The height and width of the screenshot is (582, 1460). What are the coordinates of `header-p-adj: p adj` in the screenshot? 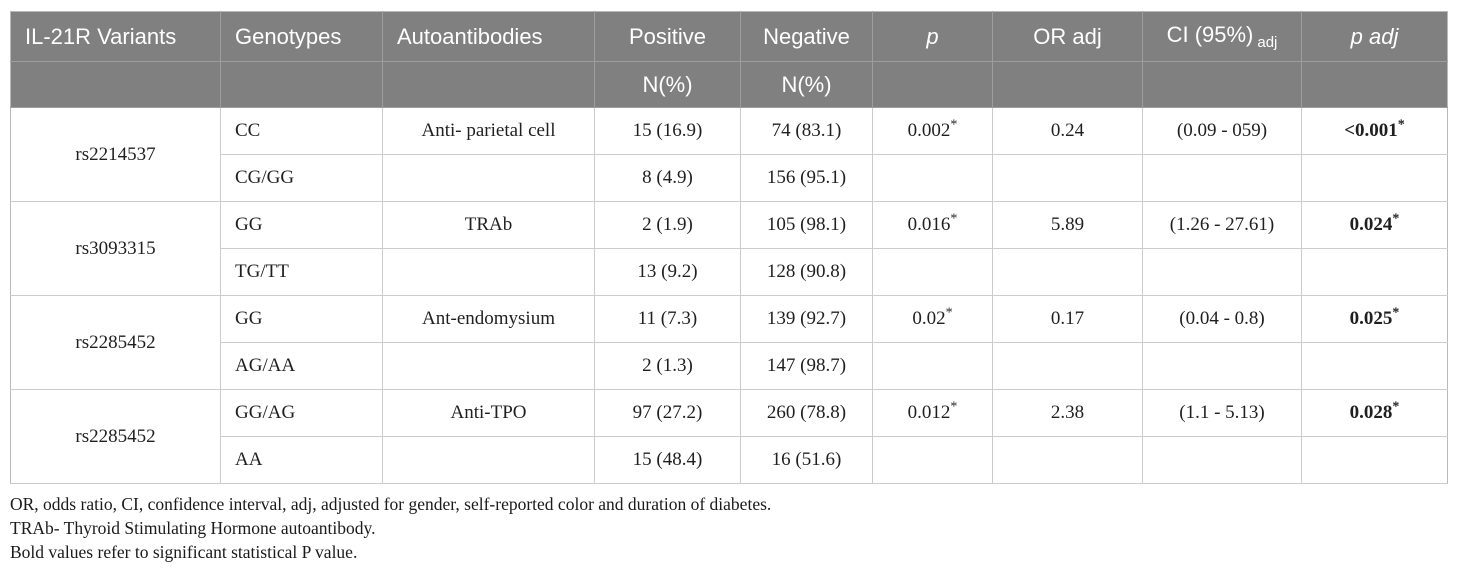 It's located at (1374, 36).